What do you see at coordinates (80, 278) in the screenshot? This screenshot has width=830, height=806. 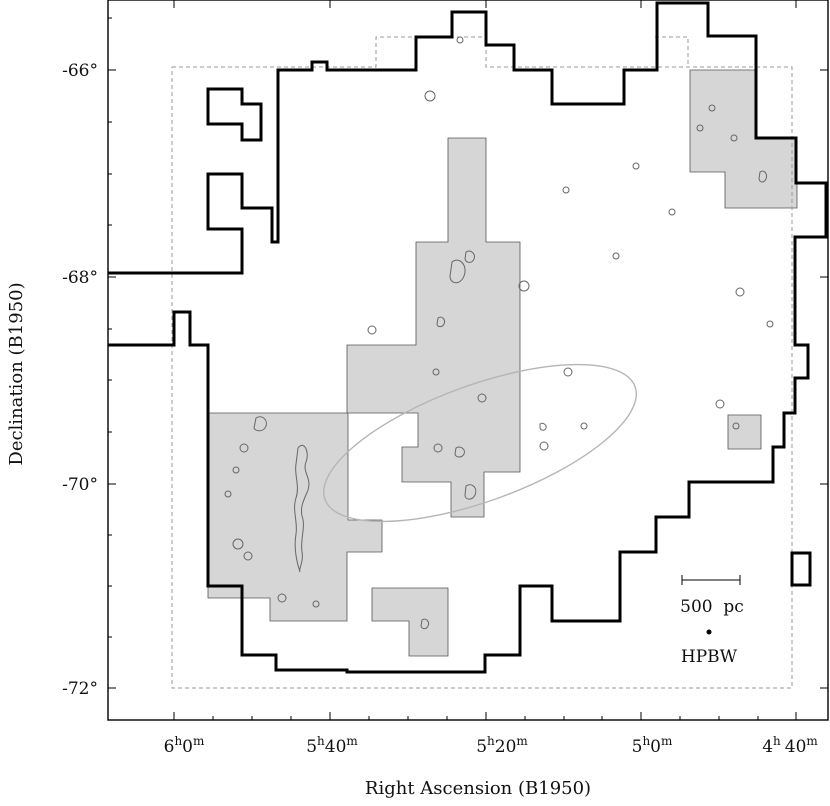 I see `y-tick-label: -68°` at bounding box center [80, 278].